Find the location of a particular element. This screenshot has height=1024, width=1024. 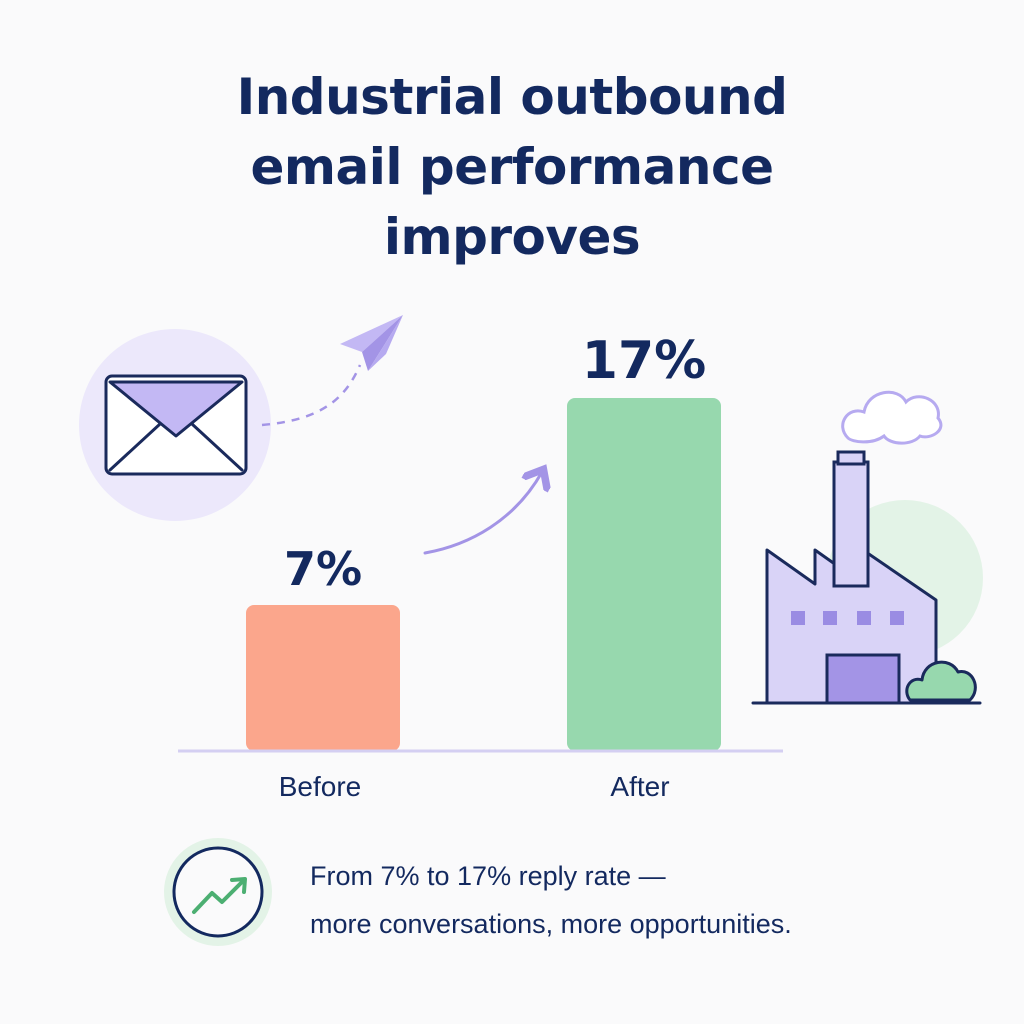

value-label-before: 7% is located at coordinates (323, 569).